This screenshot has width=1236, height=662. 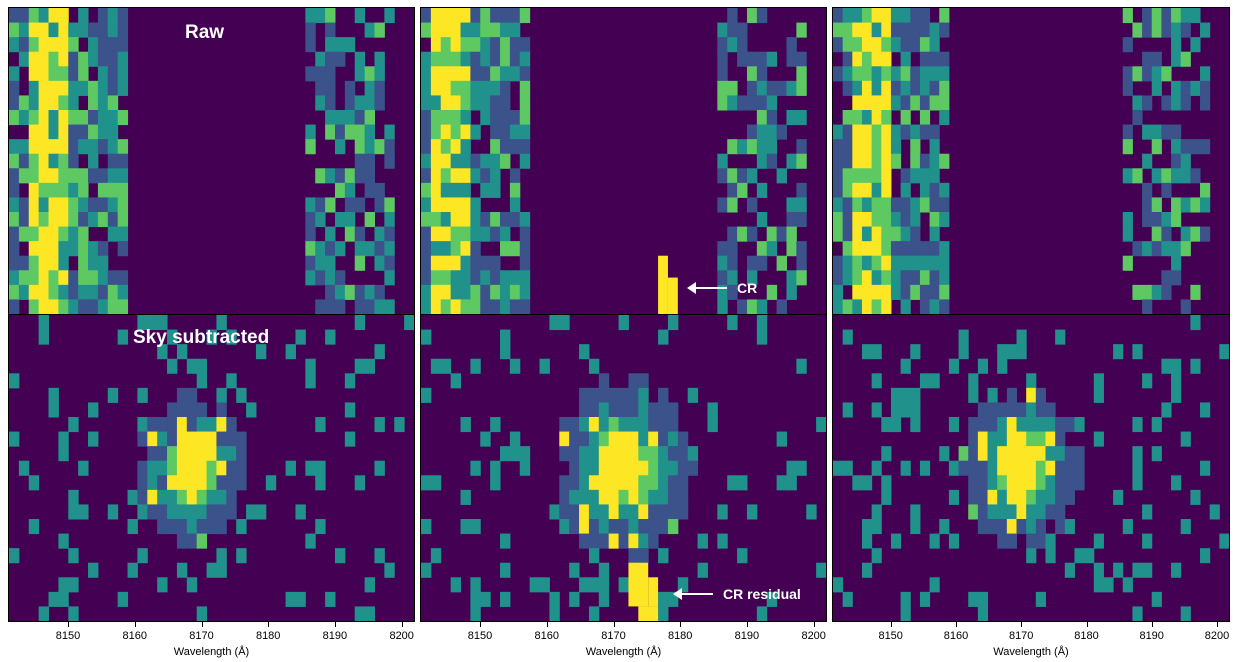 What do you see at coordinates (211, 652) in the screenshot?
I see `x-axis-label: Wavelength (Å)` at bounding box center [211, 652].